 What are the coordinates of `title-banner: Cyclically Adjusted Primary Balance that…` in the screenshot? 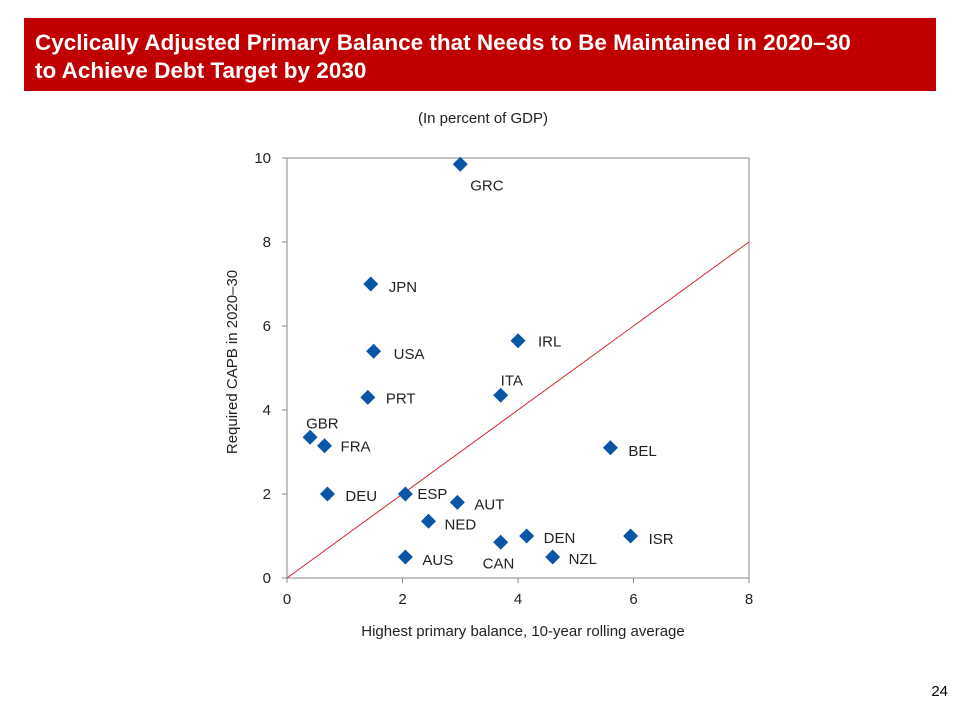 It's located at (480, 54).